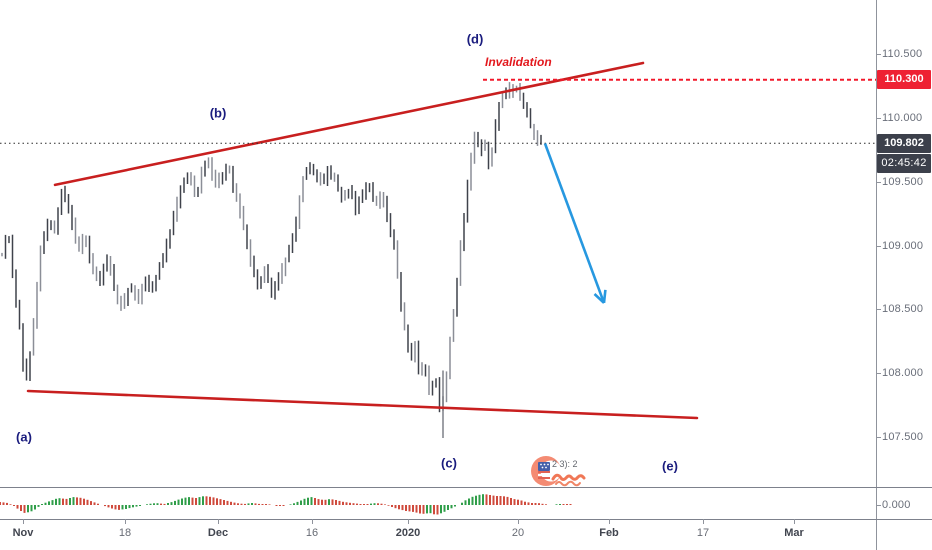  What do you see at coordinates (903, 373) in the screenshot?
I see `price-tick-label: 108.000` at bounding box center [903, 373].